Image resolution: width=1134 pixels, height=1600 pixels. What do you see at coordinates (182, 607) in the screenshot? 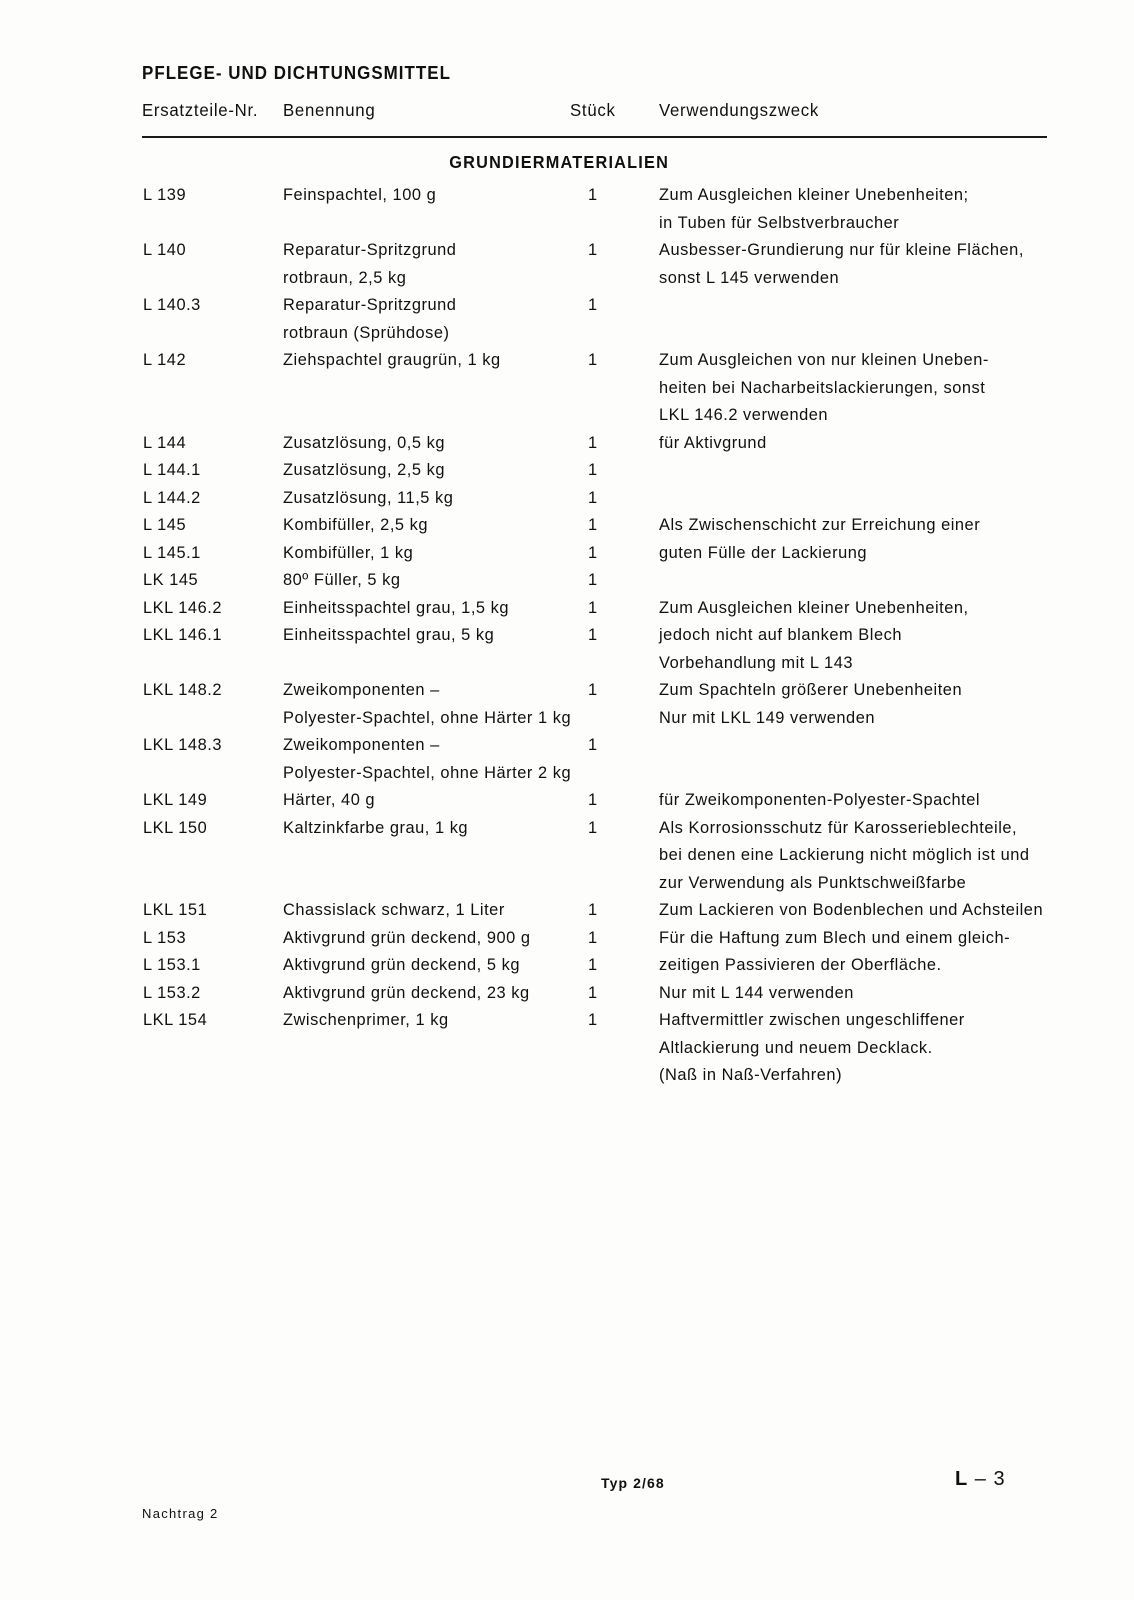
I see `cell-part-number: LKL 146.2` at bounding box center [182, 607].